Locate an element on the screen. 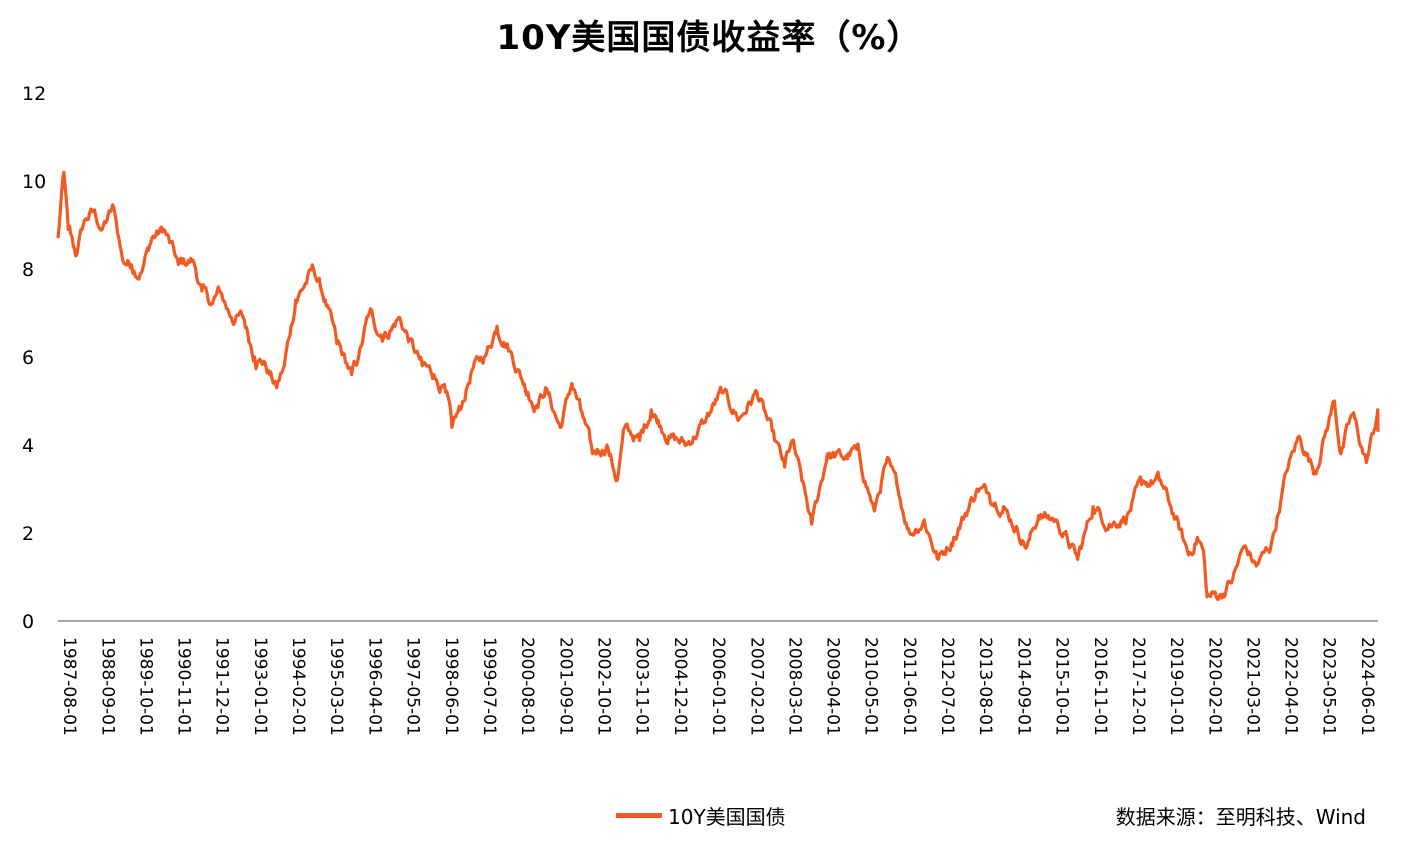  x-tick-label: 2016-11-01 is located at coordinates (1100, 686).